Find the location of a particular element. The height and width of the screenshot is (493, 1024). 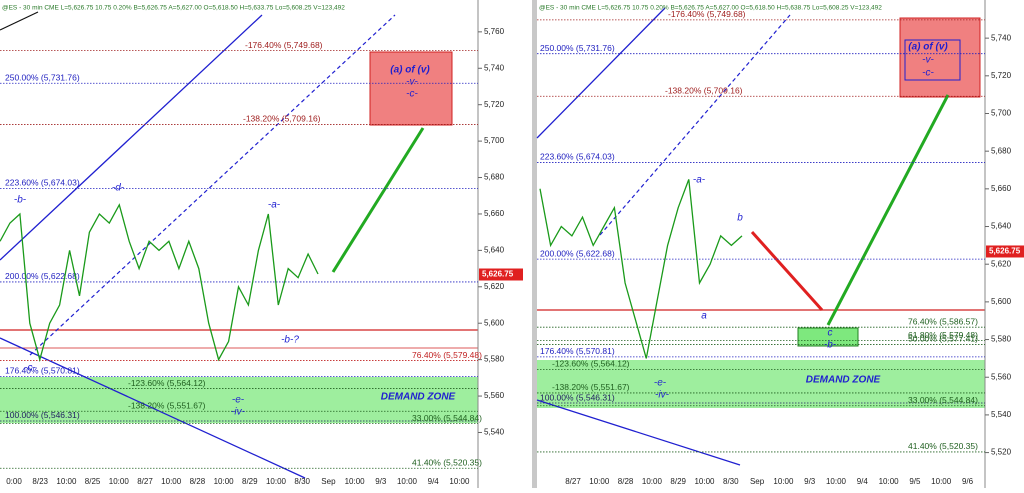

fib-label: 41.40% (5,520.35) is located at coordinates (943, 446).